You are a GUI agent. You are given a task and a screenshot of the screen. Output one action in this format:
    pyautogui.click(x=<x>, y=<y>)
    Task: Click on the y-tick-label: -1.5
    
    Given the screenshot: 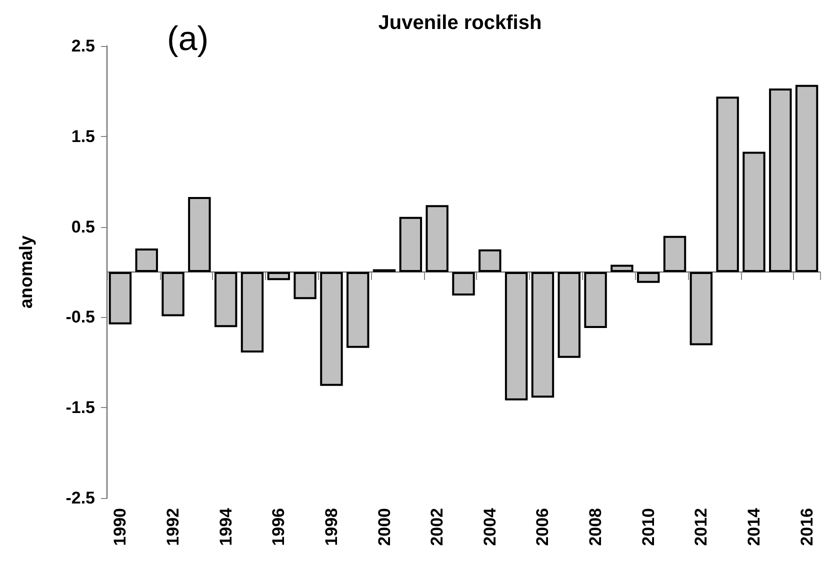 What is the action you would take?
    pyautogui.click(x=80, y=408)
    